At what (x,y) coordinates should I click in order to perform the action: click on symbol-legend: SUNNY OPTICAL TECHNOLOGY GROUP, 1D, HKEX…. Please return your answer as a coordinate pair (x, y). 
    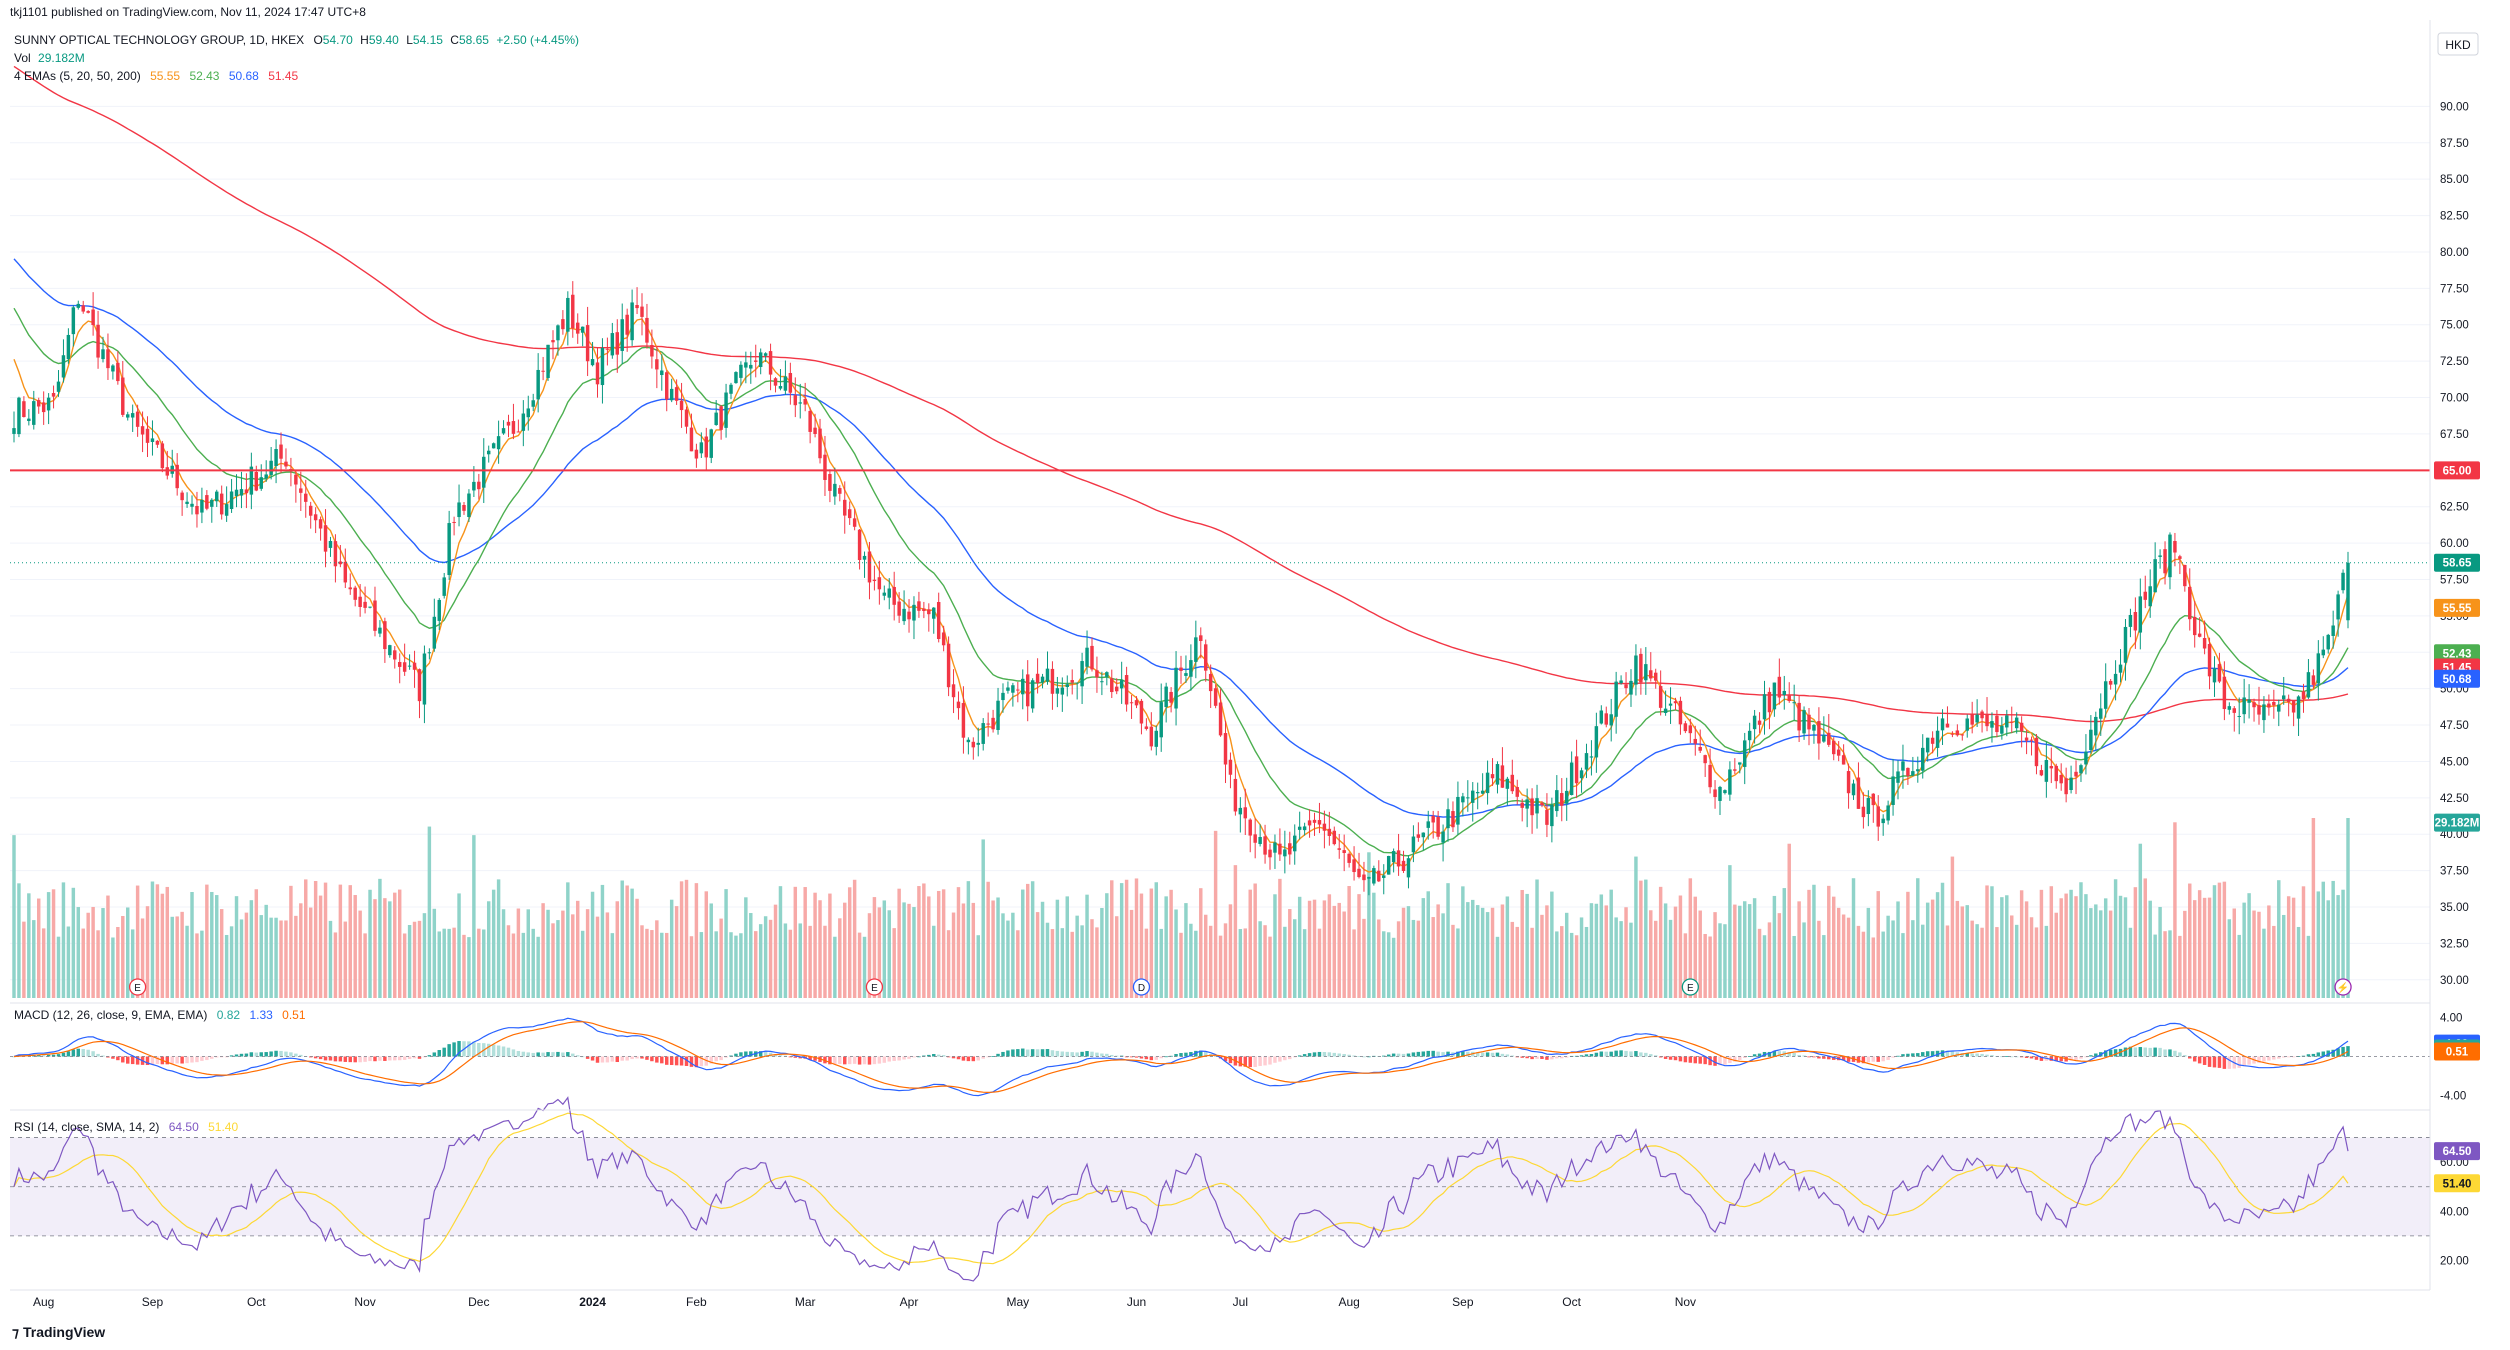
    Looking at the image, I should click on (296, 40).